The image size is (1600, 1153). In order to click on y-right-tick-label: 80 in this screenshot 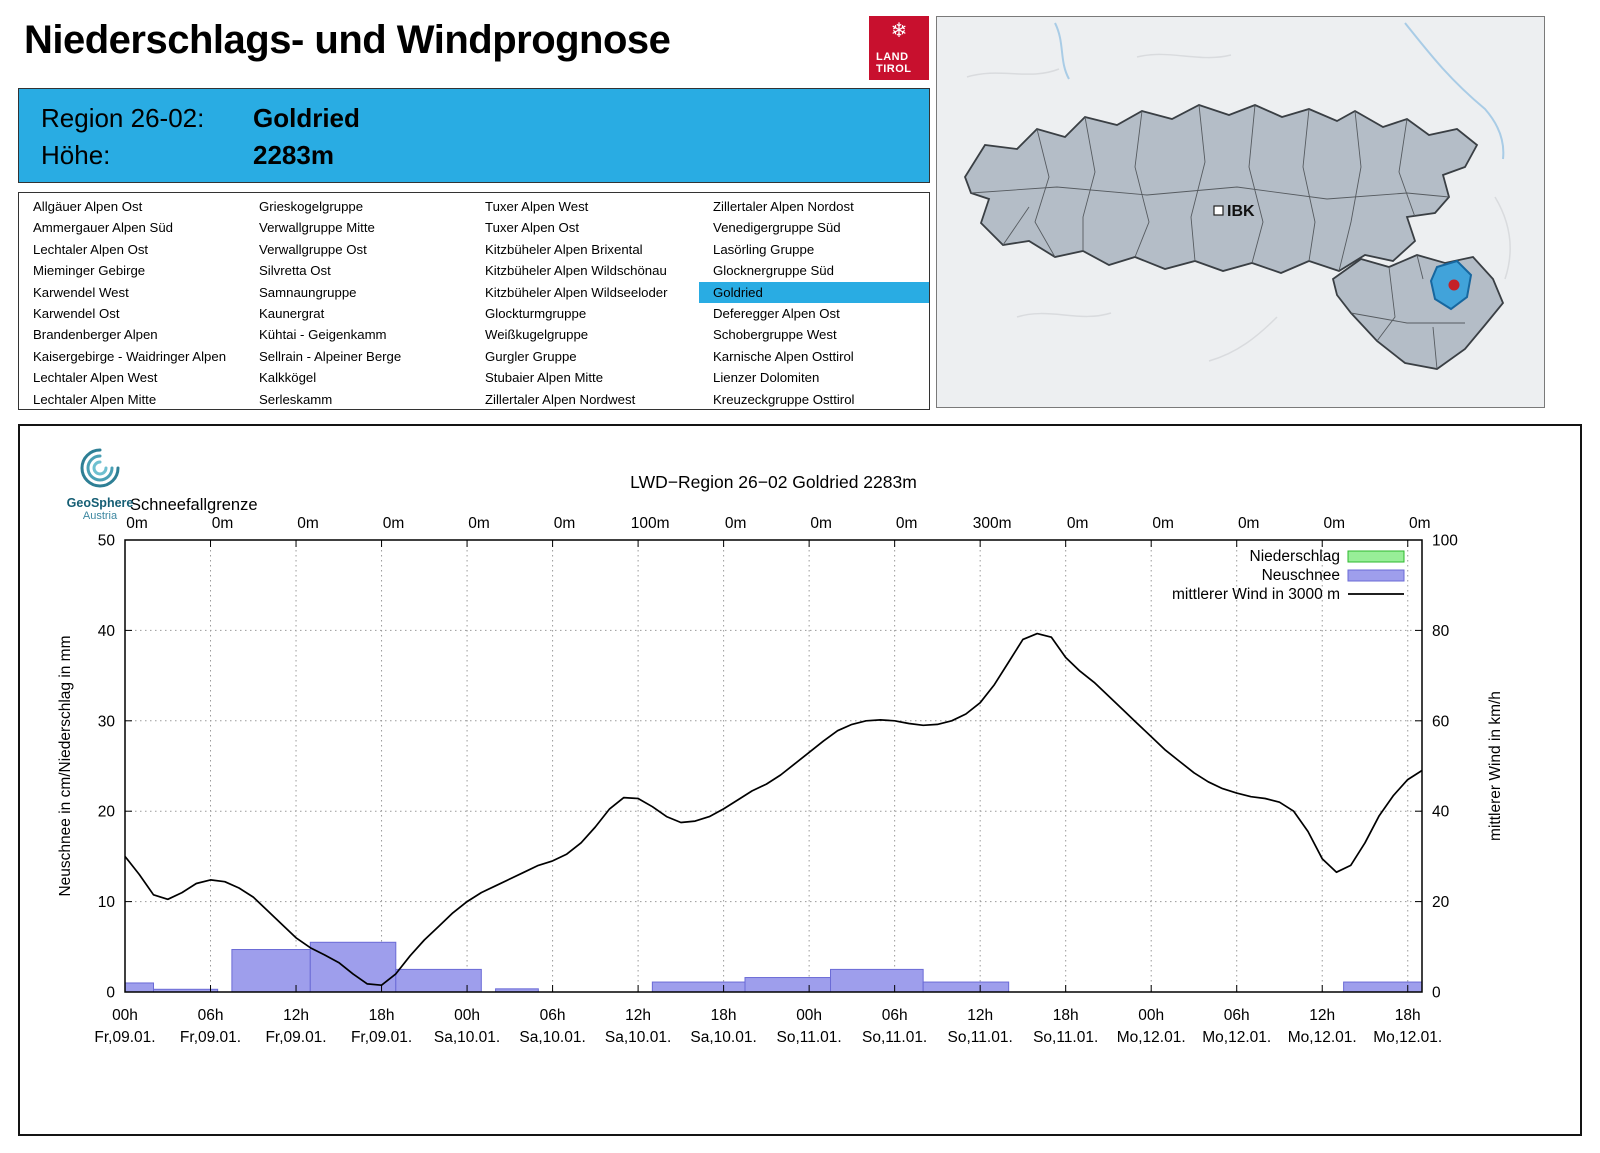, I will do `click(1441, 631)`.